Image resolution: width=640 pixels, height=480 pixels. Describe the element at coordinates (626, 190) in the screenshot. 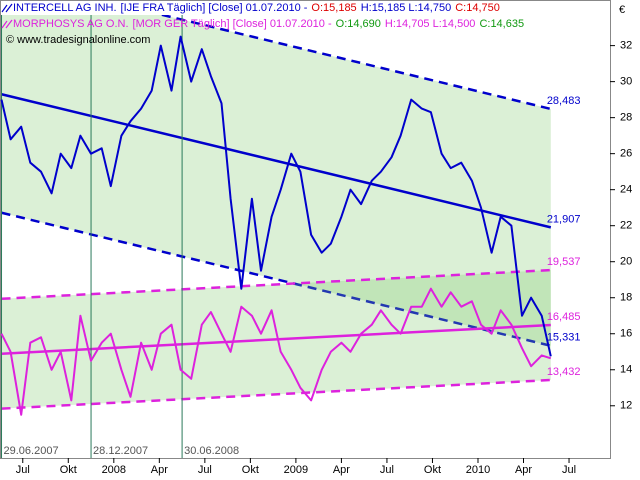

I see `y-tick-label: 24` at that location.